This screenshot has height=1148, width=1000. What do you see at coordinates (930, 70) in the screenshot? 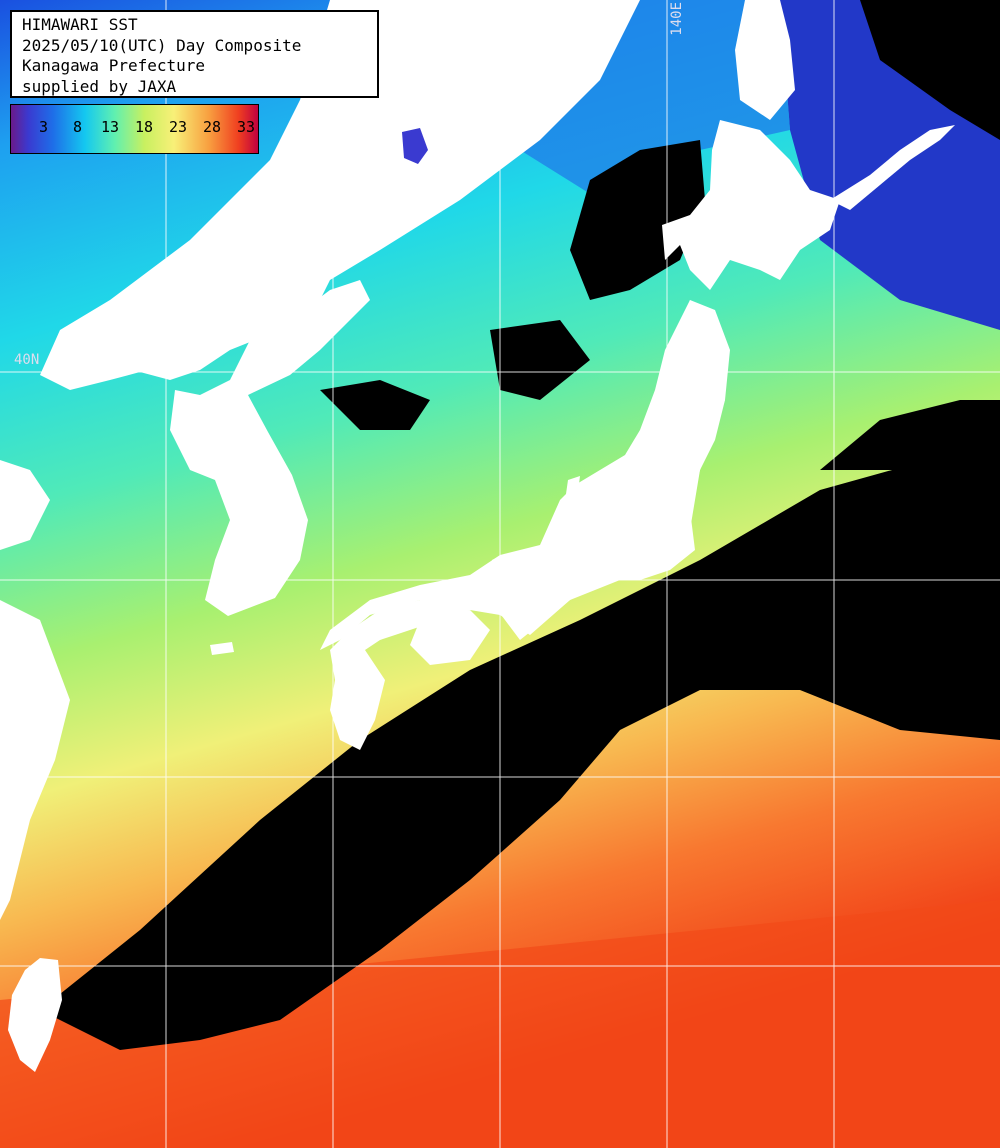
I see `cloud-patch-northeast` at bounding box center [930, 70].